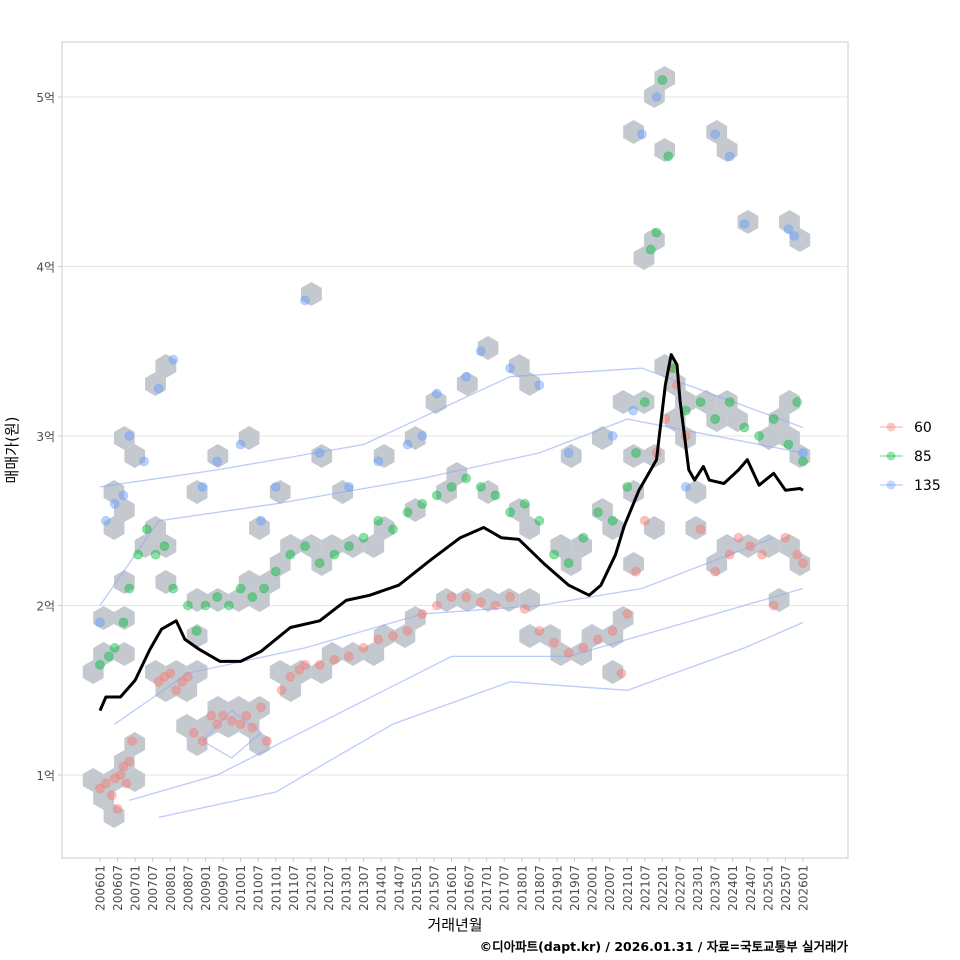 The width and height of the screenshot is (960, 960). Describe the element at coordinates (101, 888) in the screenshot. I see `x-tick-label: 200601` at that location.